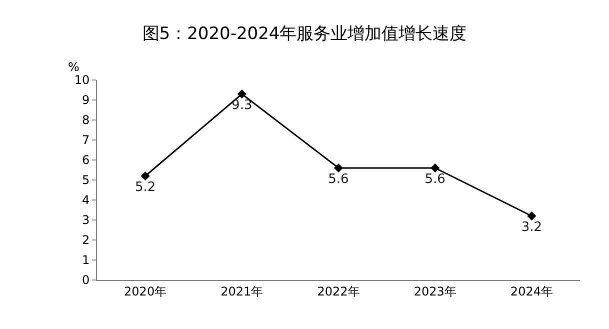 Image resolution: width=609 pixels, height=329 pixels. Describe the element at coordinates (145, 188) in the screenshot. I see `data-label: 5.2` at that location.